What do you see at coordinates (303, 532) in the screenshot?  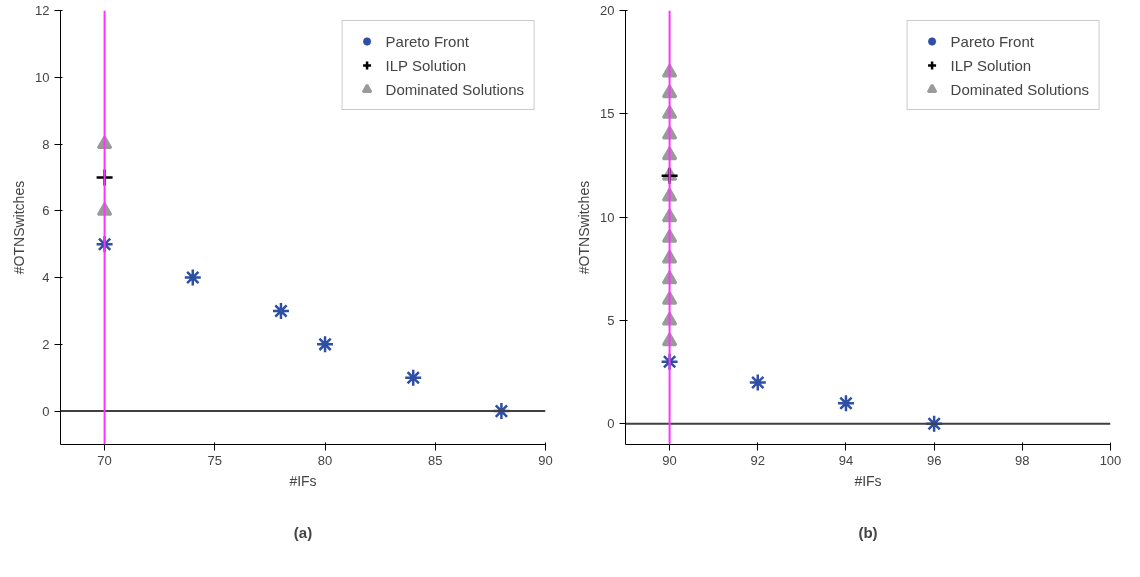 I see `text: (a)` at bounding box center [303, 532].